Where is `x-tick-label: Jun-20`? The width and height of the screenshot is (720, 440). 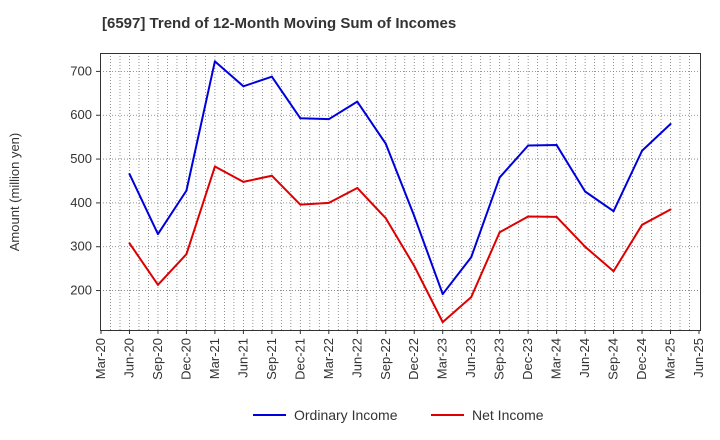
x-tick-label: Jun-20 is located at coordinates (128, 358).